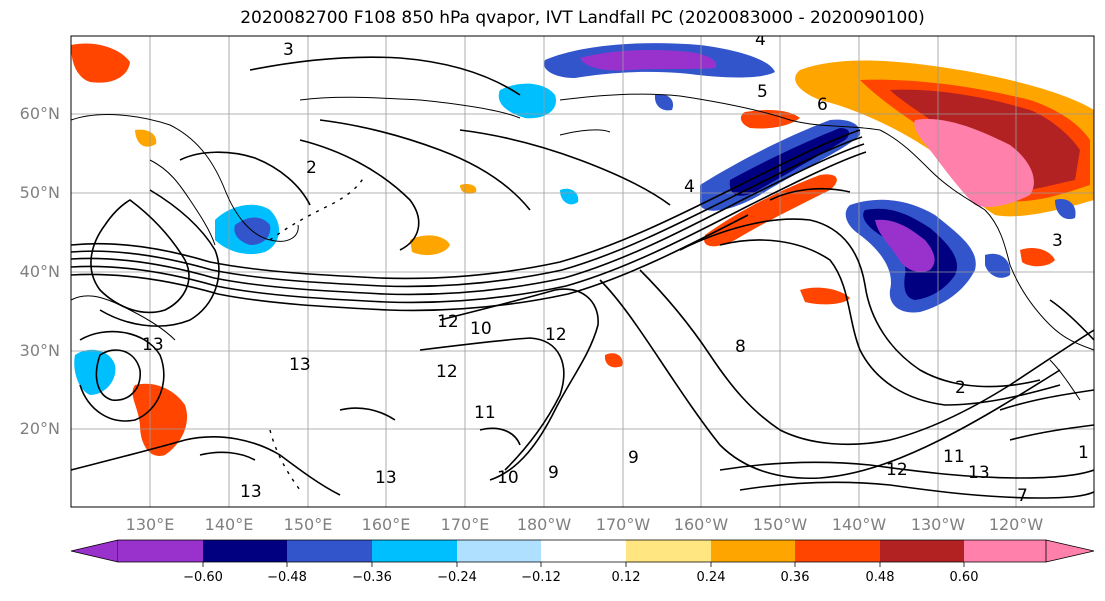  What do you see at coordinates (386, 524) in the screenshot?
I see `lon-label-160e: 160°E` at bounding box center [386, 524].